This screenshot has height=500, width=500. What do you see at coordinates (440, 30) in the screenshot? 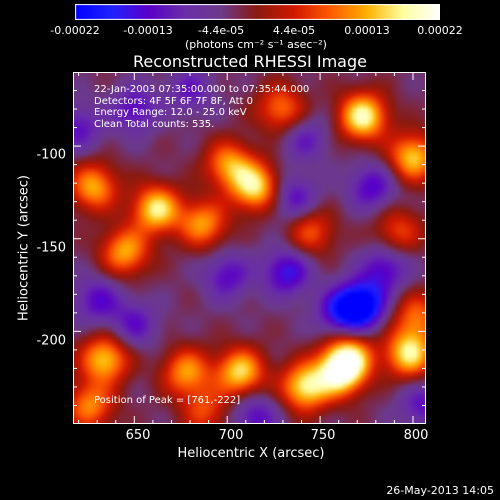
I see `colorbar-tick: 0.00022` at bounding box center [440, 30].